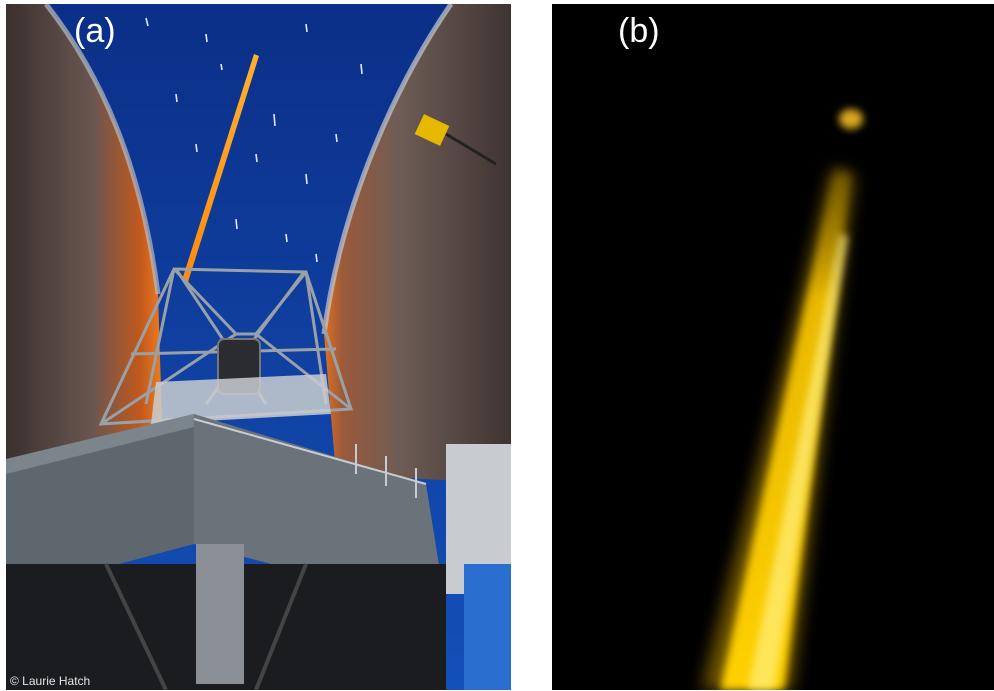 This screenshot has height=691, width=994. I want to click on laser-beam-body, so click(785, 429).